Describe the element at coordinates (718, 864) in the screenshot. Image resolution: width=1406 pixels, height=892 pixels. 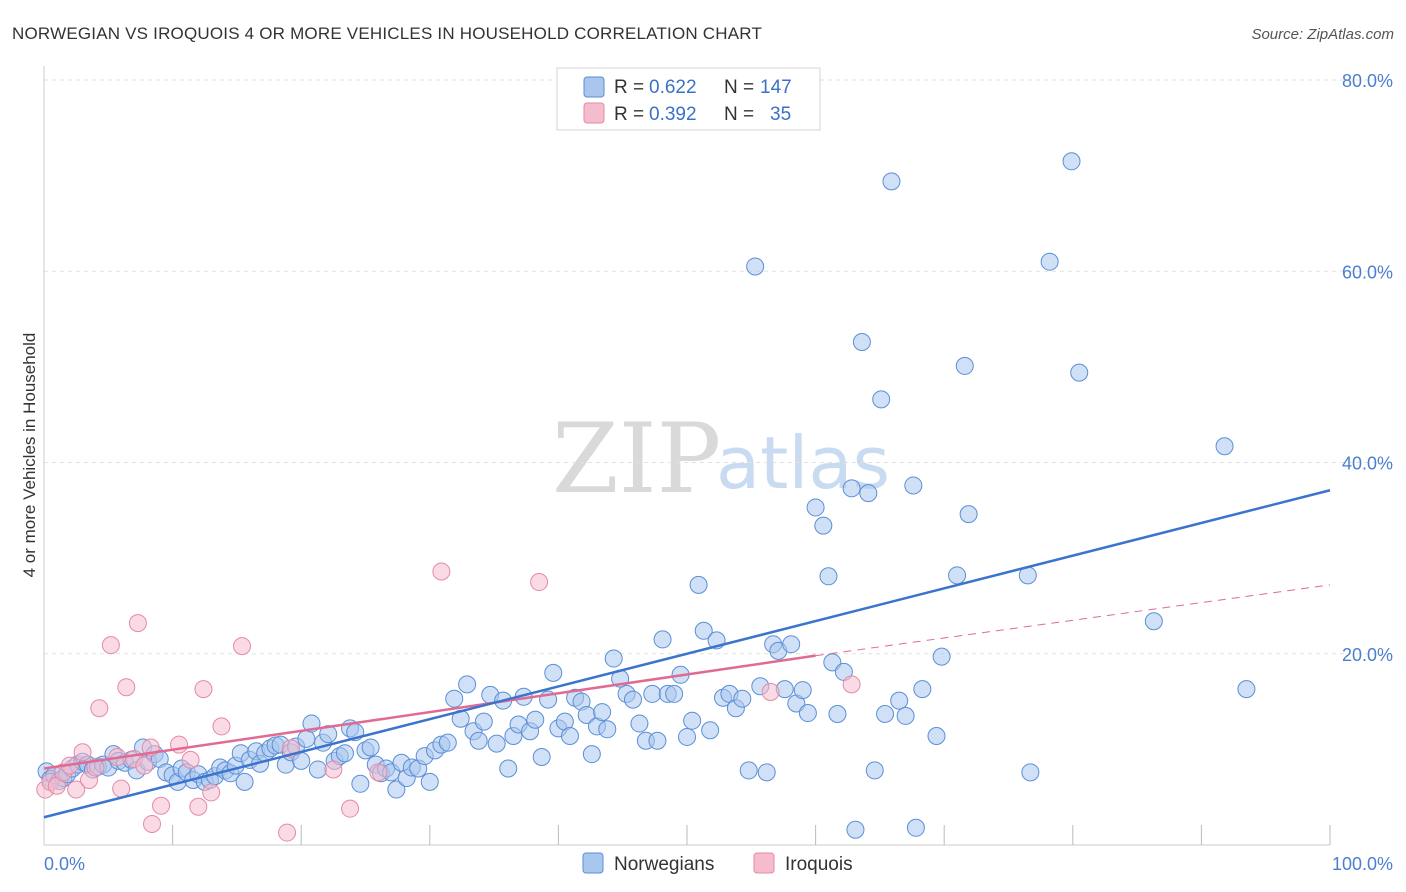
I see `x-tick-labels: 0.0% 100.0%` at that location.